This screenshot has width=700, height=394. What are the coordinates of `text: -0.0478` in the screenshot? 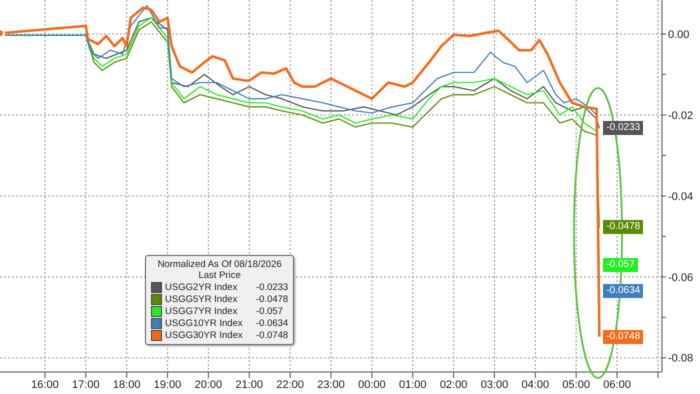 It's located at (272, 299).